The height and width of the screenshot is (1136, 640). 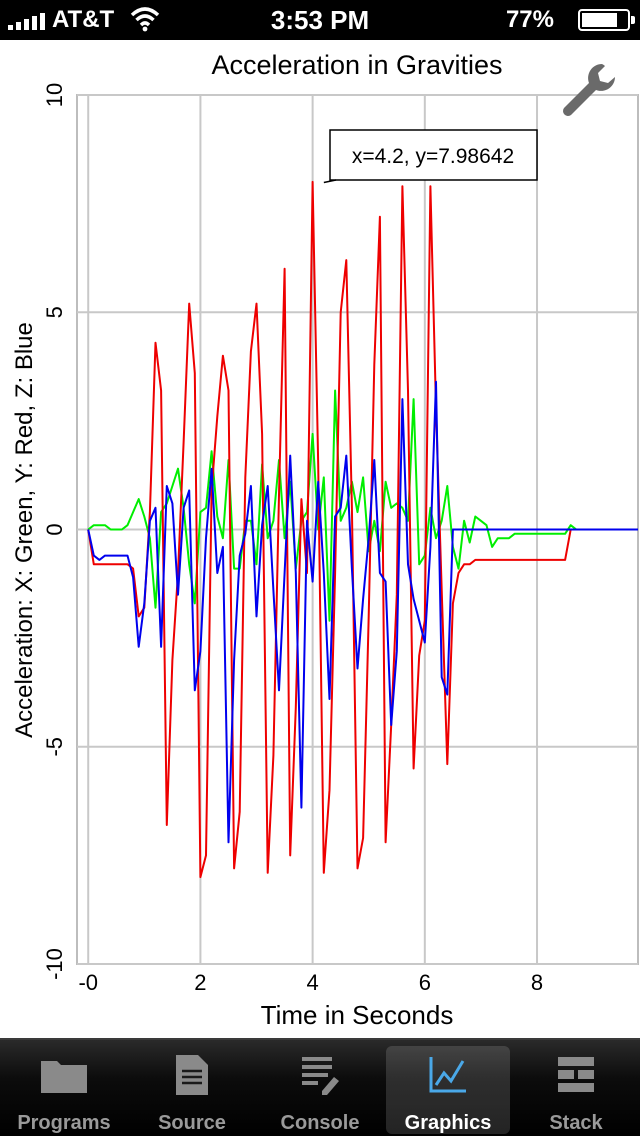 I want to click on tab-stack: Stack, so click(x=576, y=1088).